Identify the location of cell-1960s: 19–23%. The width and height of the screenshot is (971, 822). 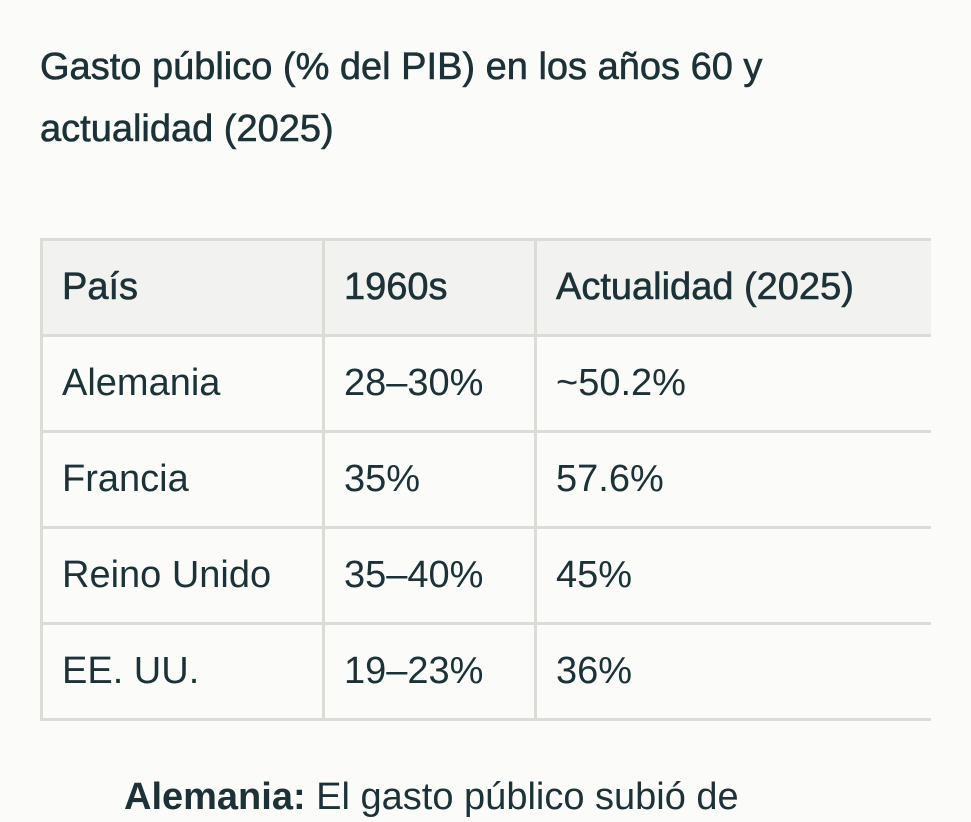
(429, 671).